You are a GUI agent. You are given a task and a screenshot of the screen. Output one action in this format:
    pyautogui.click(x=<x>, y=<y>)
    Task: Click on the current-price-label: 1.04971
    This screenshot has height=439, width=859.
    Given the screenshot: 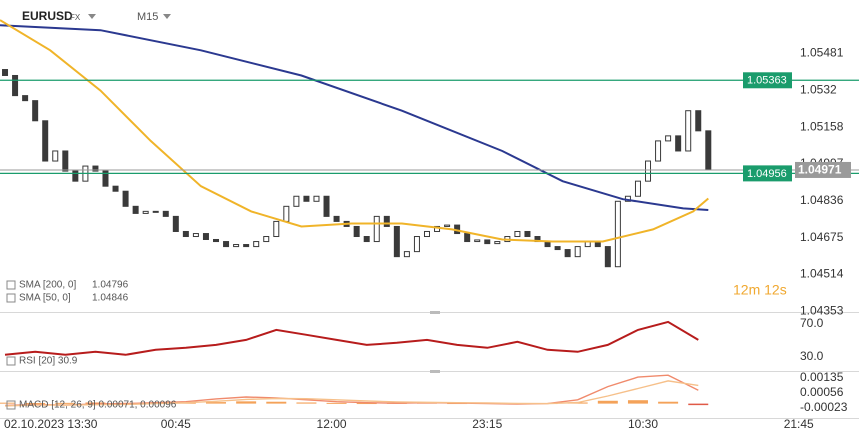 What is the action you would take?
    pyautogui.click(x=820, y=170)
    